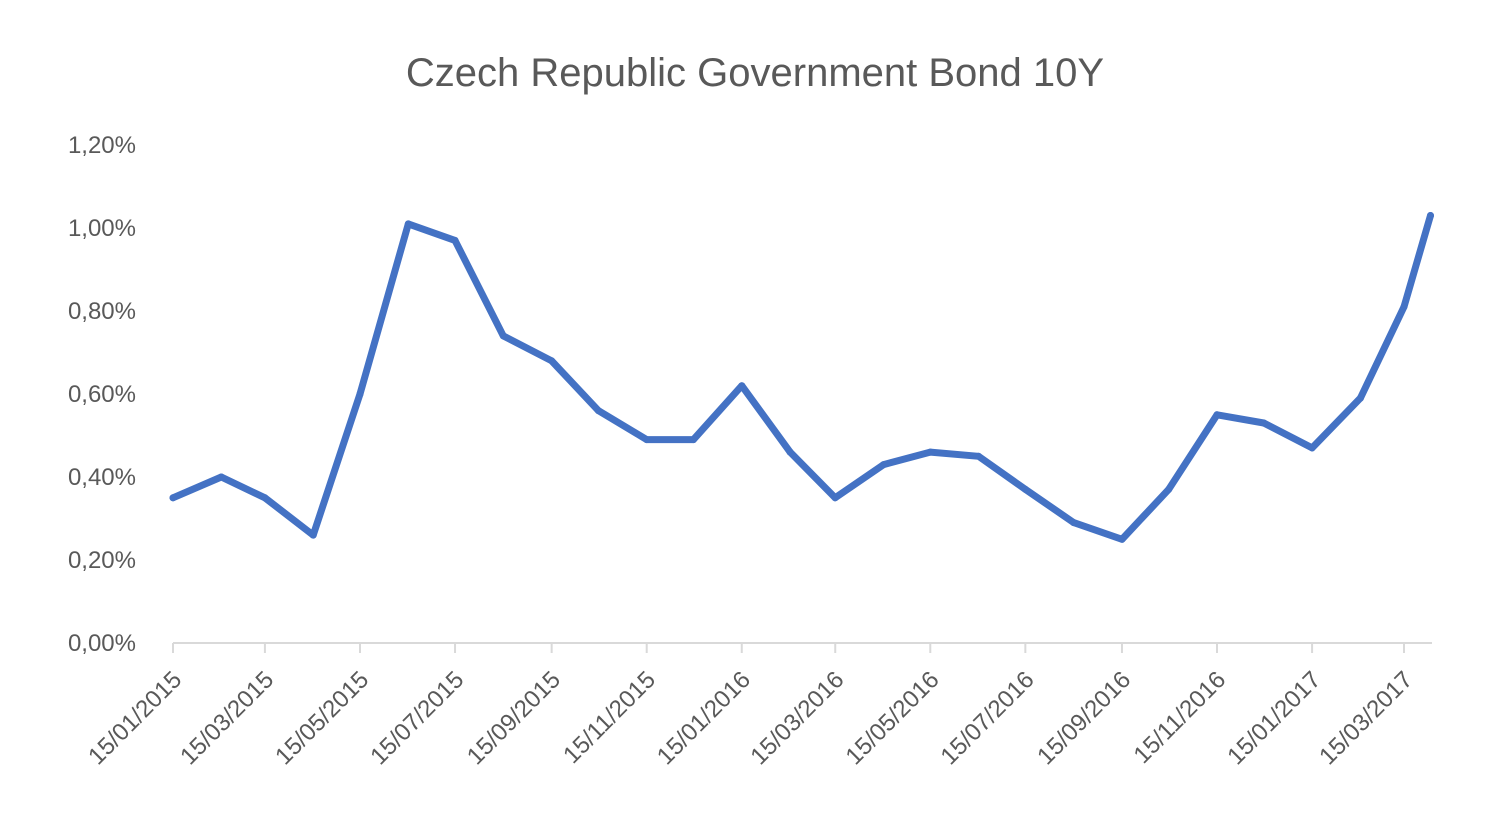  Describe the element at coordinates (609, 717) in the screenshot. I see `x-tick-label: 15/11/2015` at that location.